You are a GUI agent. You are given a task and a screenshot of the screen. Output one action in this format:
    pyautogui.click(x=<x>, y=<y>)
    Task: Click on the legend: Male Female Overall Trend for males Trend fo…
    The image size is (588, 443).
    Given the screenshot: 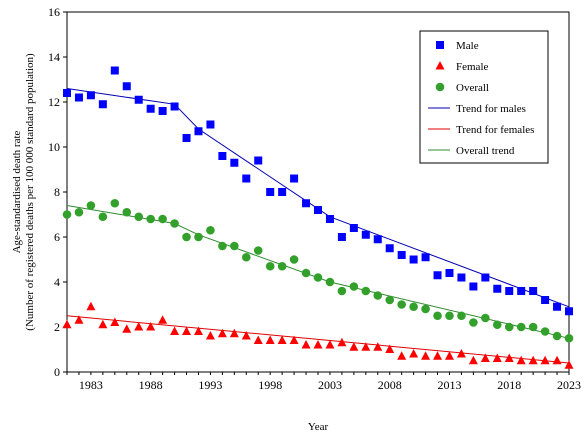 What is the action you would take?
    pyautogui.click(x=484, y=97)
    